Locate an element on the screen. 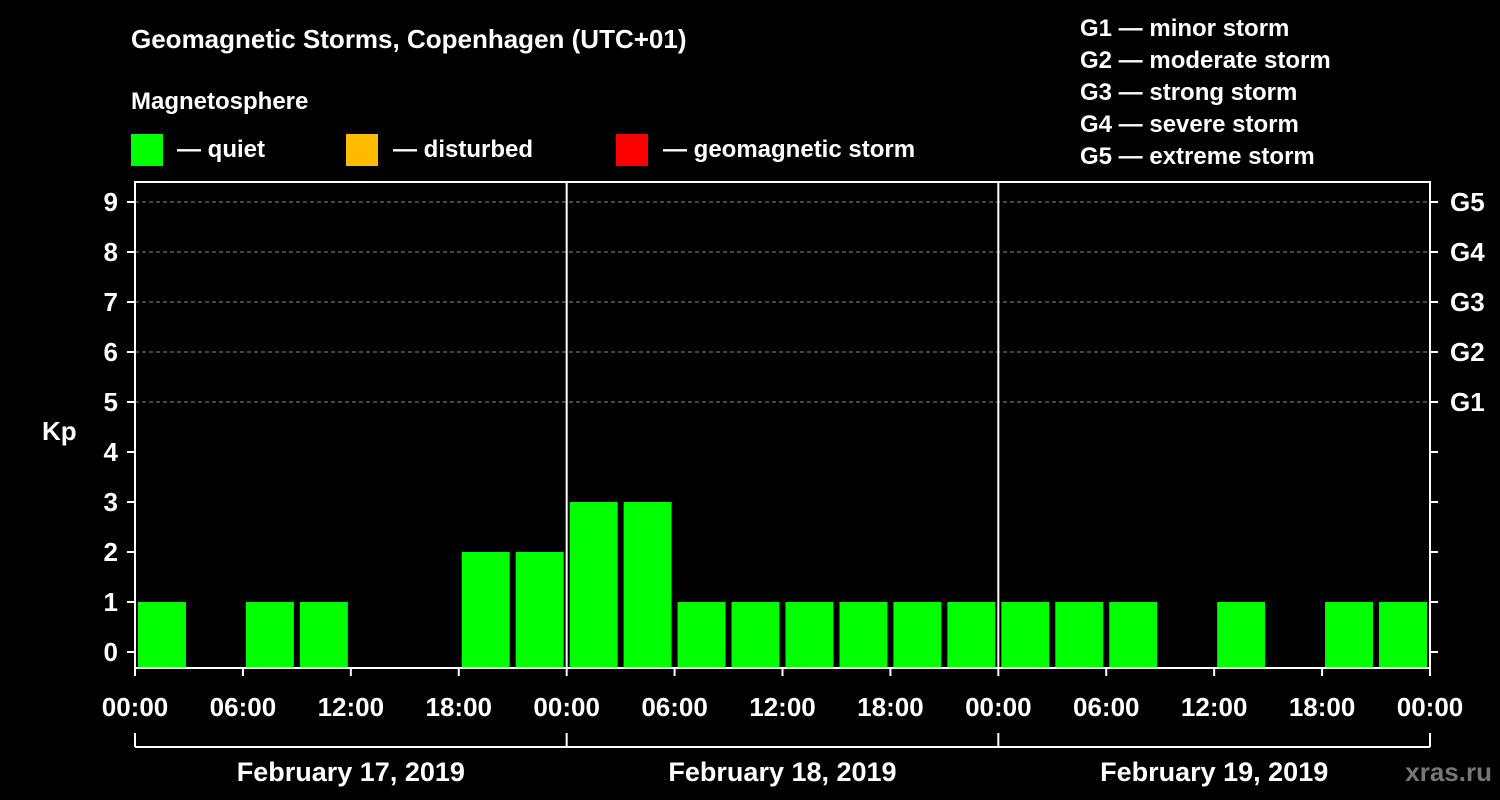 This screenshot has height=800, width=1500. y-tick-label: 0 is located at coordinates (111, 652).